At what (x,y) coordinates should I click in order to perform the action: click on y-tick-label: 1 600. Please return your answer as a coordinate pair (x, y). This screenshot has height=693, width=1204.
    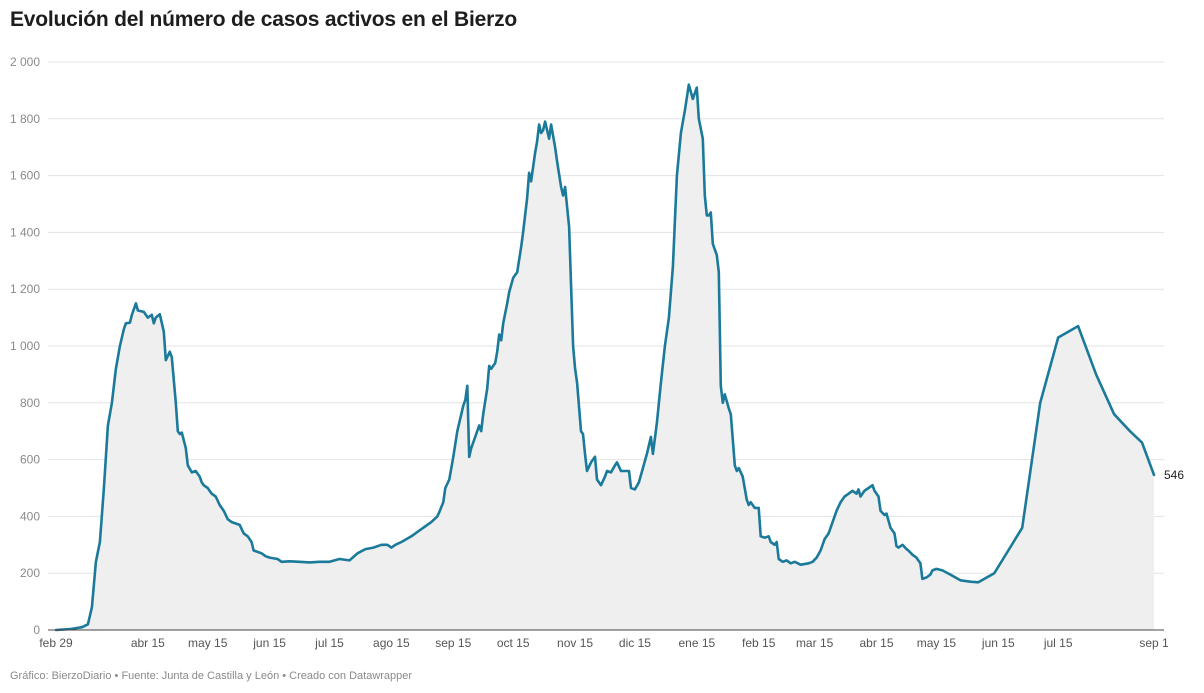
    Looking at the image, I should click on (25, 176).